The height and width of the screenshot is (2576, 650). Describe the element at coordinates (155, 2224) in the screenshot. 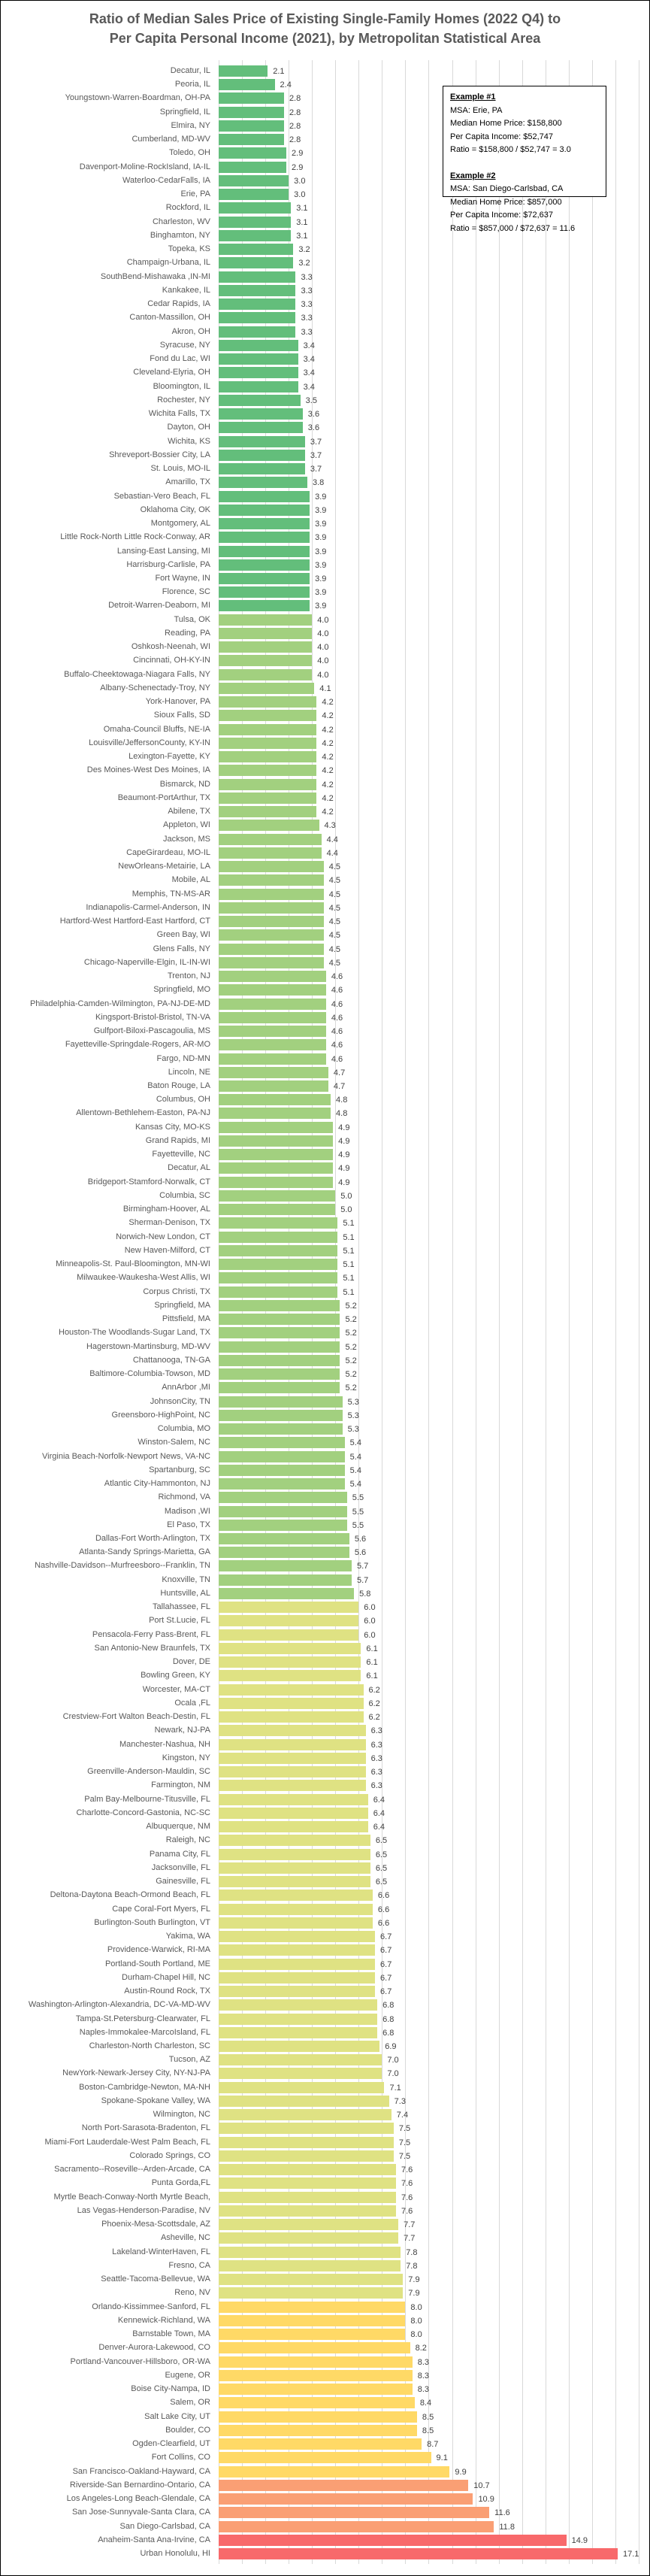

I see `category-label: Phoenix-Mesa-Scottsdale, AZ` at that location.